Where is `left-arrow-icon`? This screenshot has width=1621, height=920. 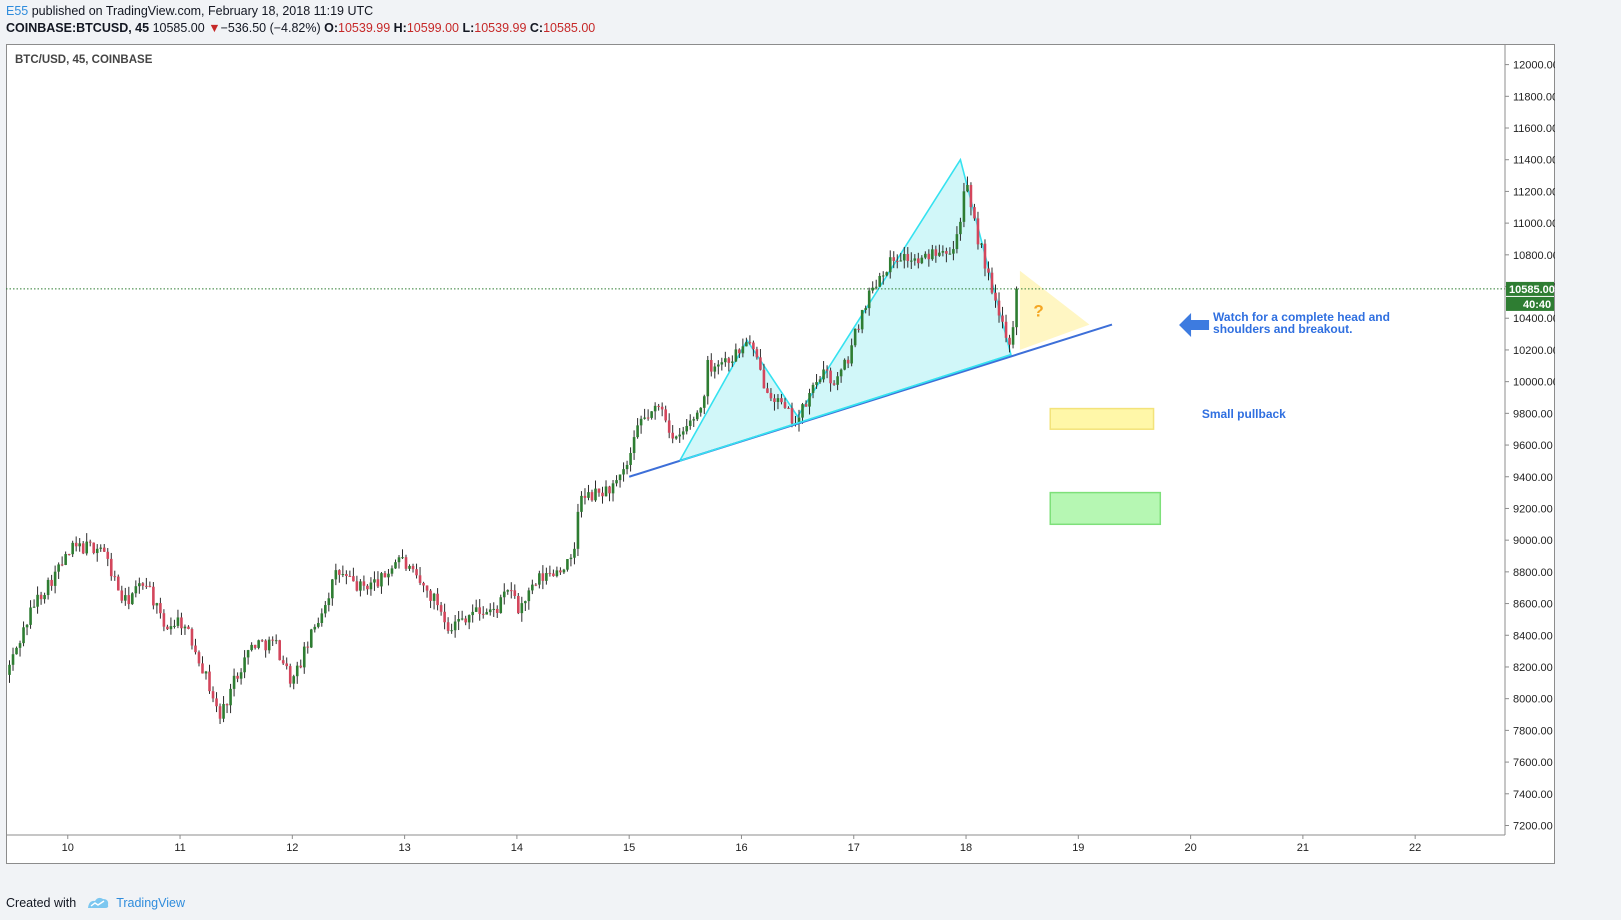 left-arrow-icon is located at coordinates (1194, 324).